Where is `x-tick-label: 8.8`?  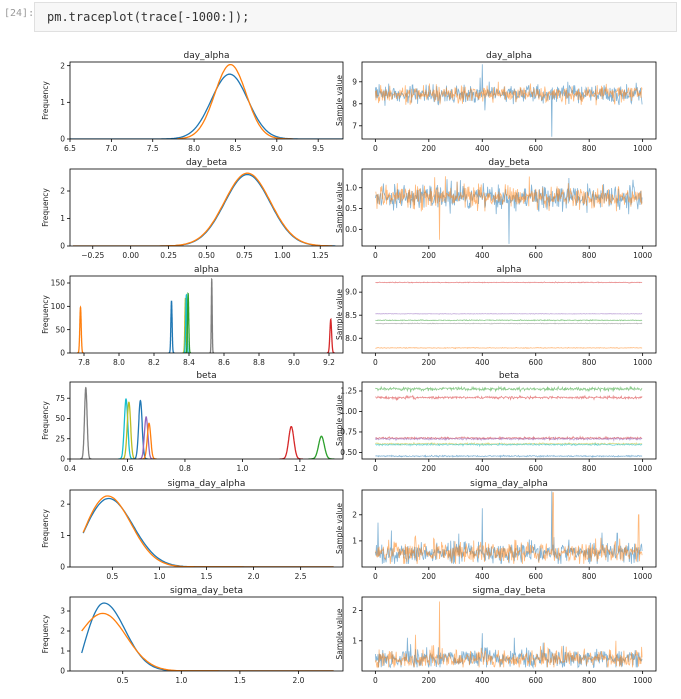
x-tick-label: 8.8 is located at coordinates (259, 362).